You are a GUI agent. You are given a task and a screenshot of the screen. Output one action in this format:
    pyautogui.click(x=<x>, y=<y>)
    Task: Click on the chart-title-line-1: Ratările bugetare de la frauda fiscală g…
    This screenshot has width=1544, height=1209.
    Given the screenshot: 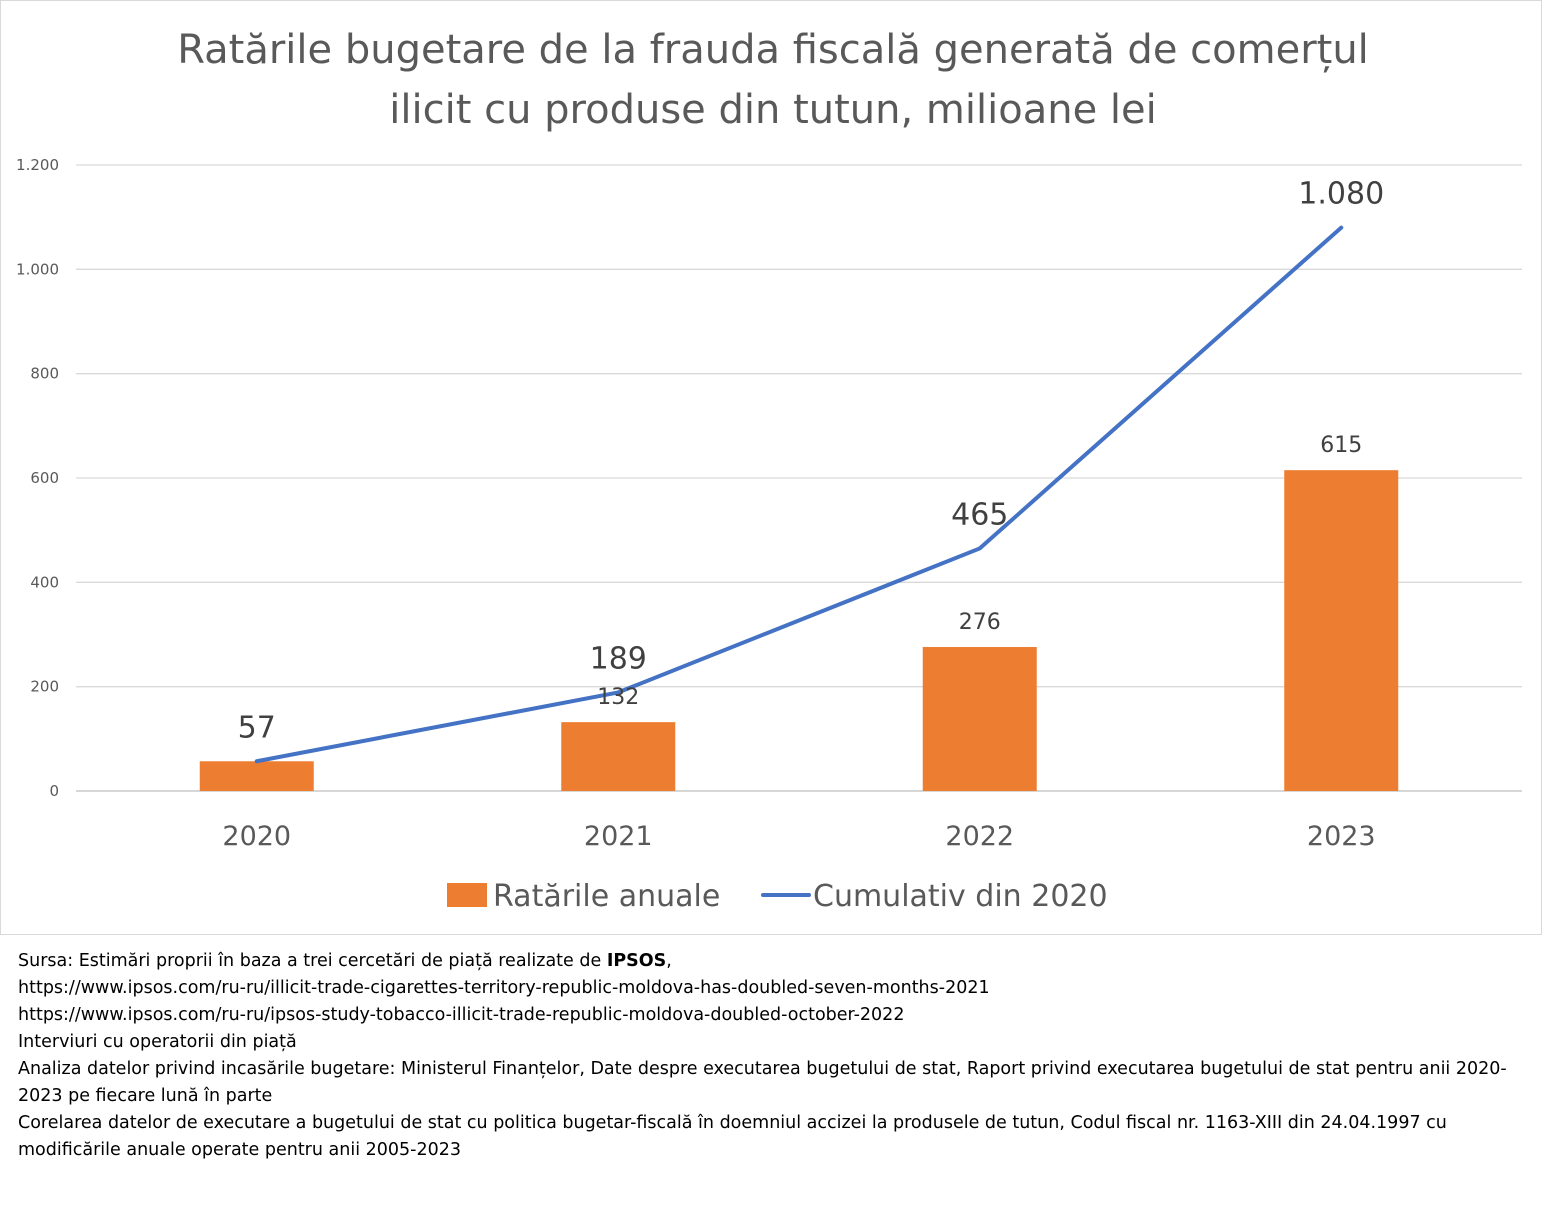 What is the action you would take?
    pyautogui.click(x=773, y=50)
    